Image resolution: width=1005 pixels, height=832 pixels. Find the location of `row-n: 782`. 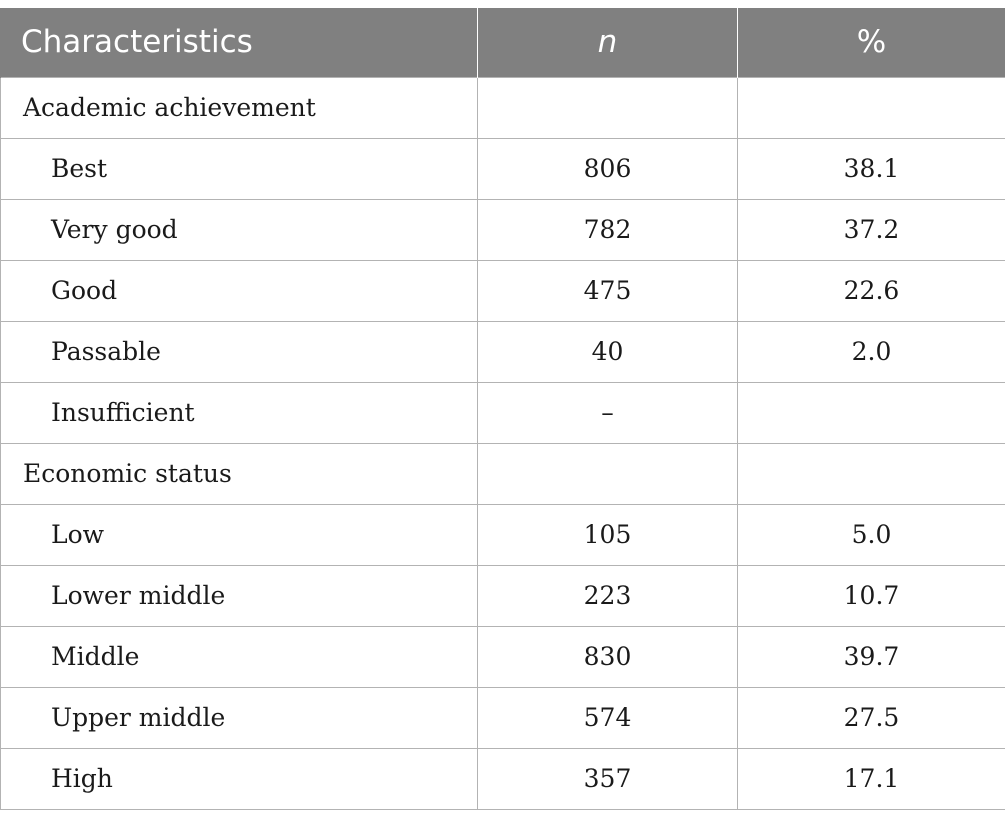

row-n: 782 is located at coordinates (607, 229).